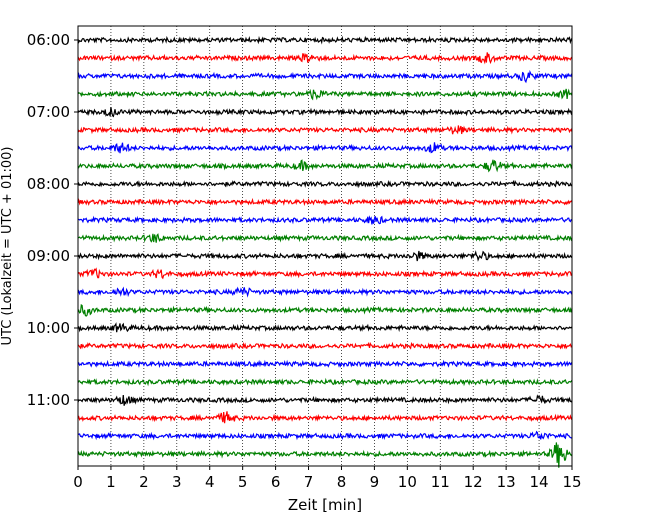  I want to click on y-tick-label: 10:00, so click(48, 328).